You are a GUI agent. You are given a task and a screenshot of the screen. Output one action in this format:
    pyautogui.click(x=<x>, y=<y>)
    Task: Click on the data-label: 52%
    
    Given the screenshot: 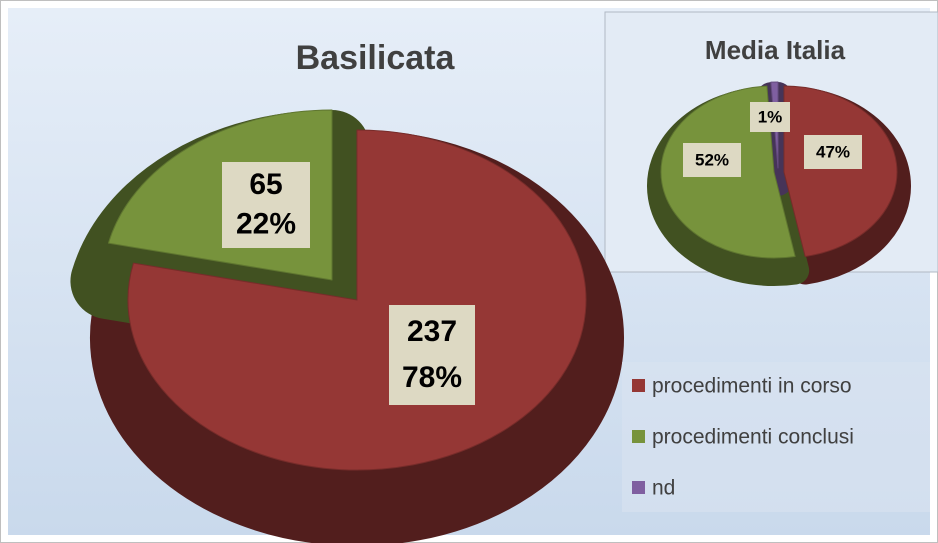 What is the action you would take?
    pyautogui.click(x=712, y=159)
    